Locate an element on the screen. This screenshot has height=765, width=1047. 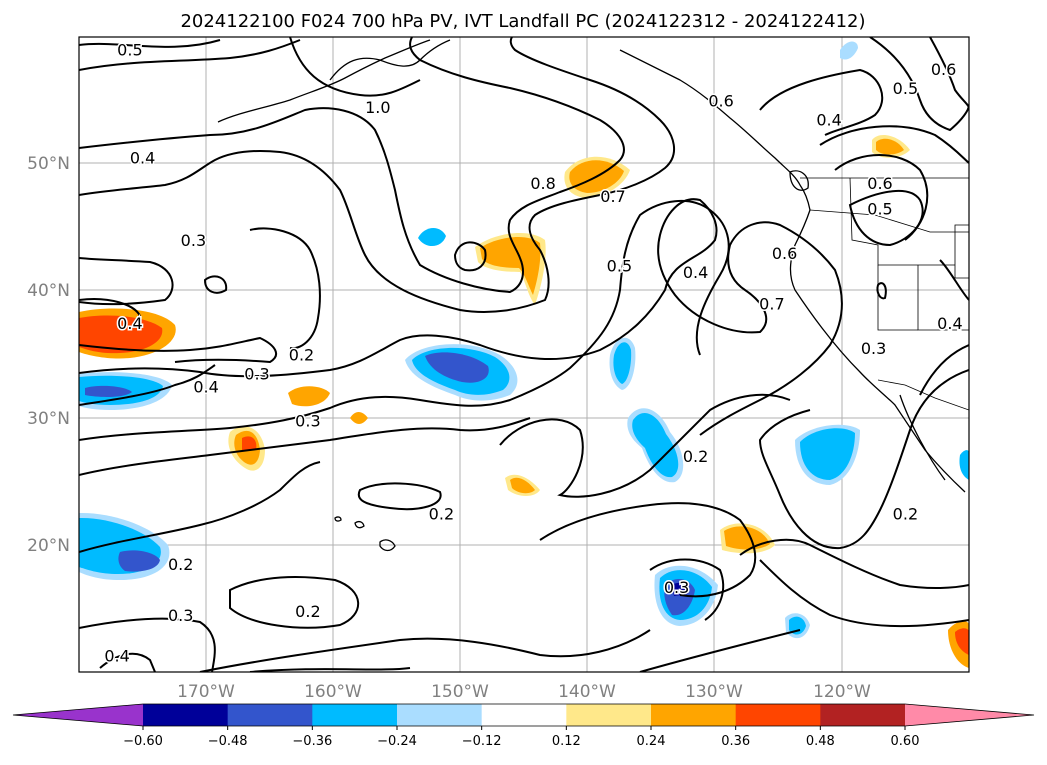
lon-tick-label: 170°W is located at coordinates (206, 692).